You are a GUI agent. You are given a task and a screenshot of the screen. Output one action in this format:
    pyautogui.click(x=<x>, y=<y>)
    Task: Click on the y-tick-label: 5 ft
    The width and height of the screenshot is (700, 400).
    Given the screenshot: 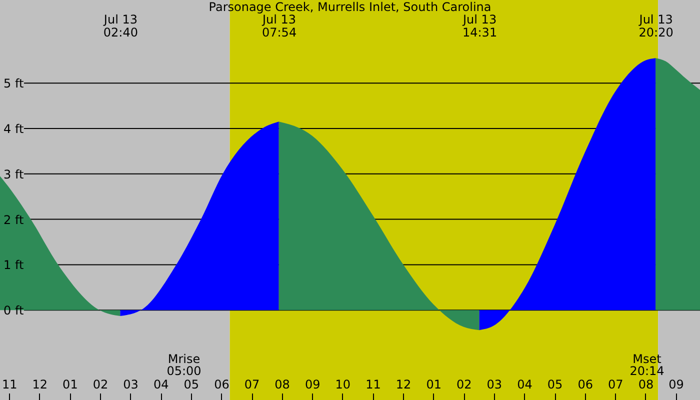 What is the action you would take?
    pyautogui.click(x=14, y=83)
    